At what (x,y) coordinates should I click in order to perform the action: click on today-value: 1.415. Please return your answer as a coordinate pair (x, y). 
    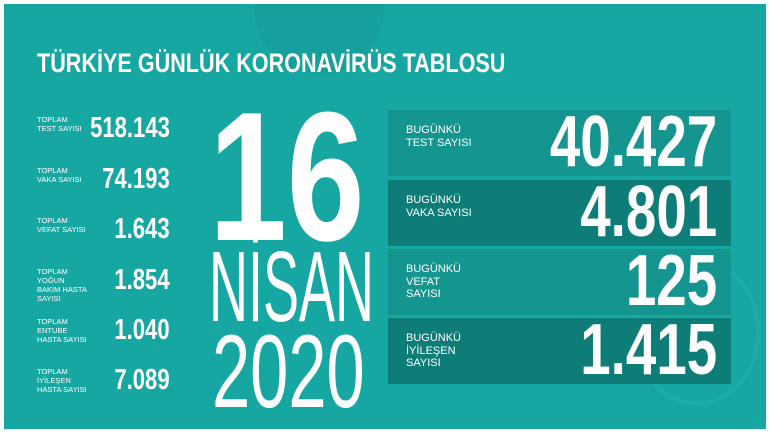
    Looking at the image, I should click on (648, 350).